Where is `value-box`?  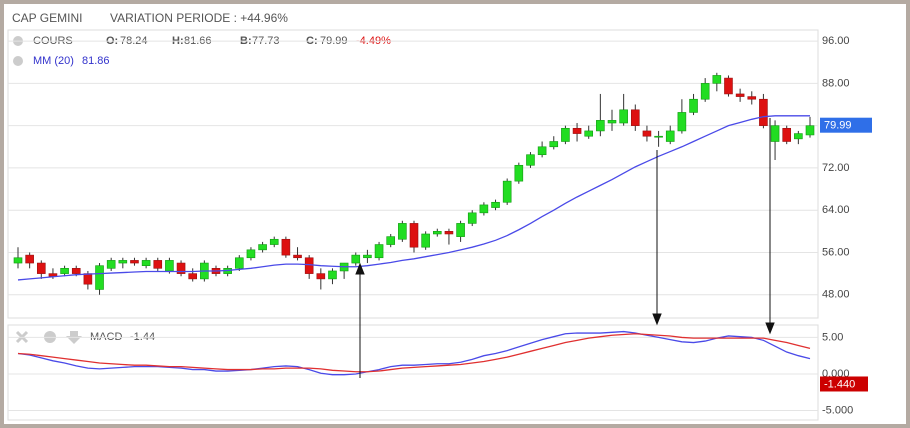 value-box is located at coordinates (844, 384).